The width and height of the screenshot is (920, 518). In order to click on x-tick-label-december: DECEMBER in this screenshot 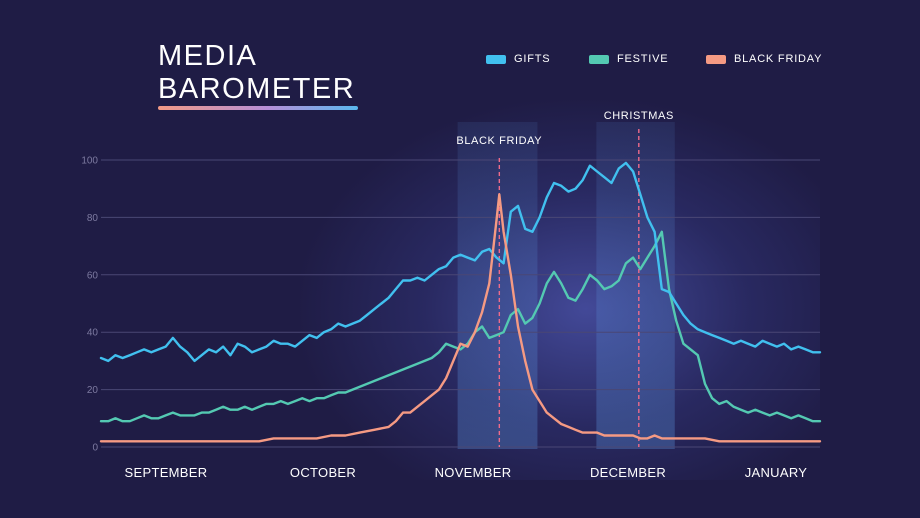, I will do `click(628, 472)`.